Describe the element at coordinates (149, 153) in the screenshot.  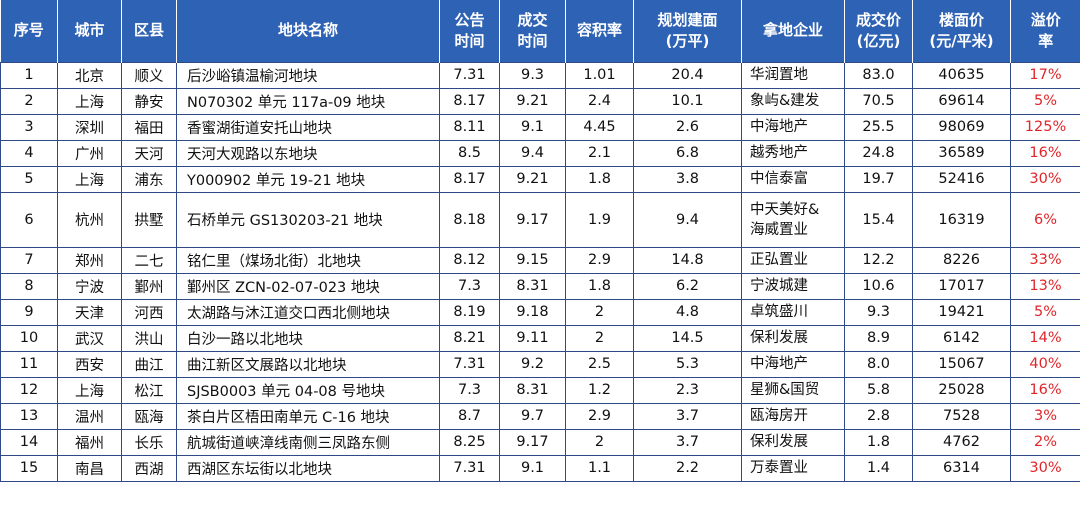
I see `cell-district: 天河` at that location.